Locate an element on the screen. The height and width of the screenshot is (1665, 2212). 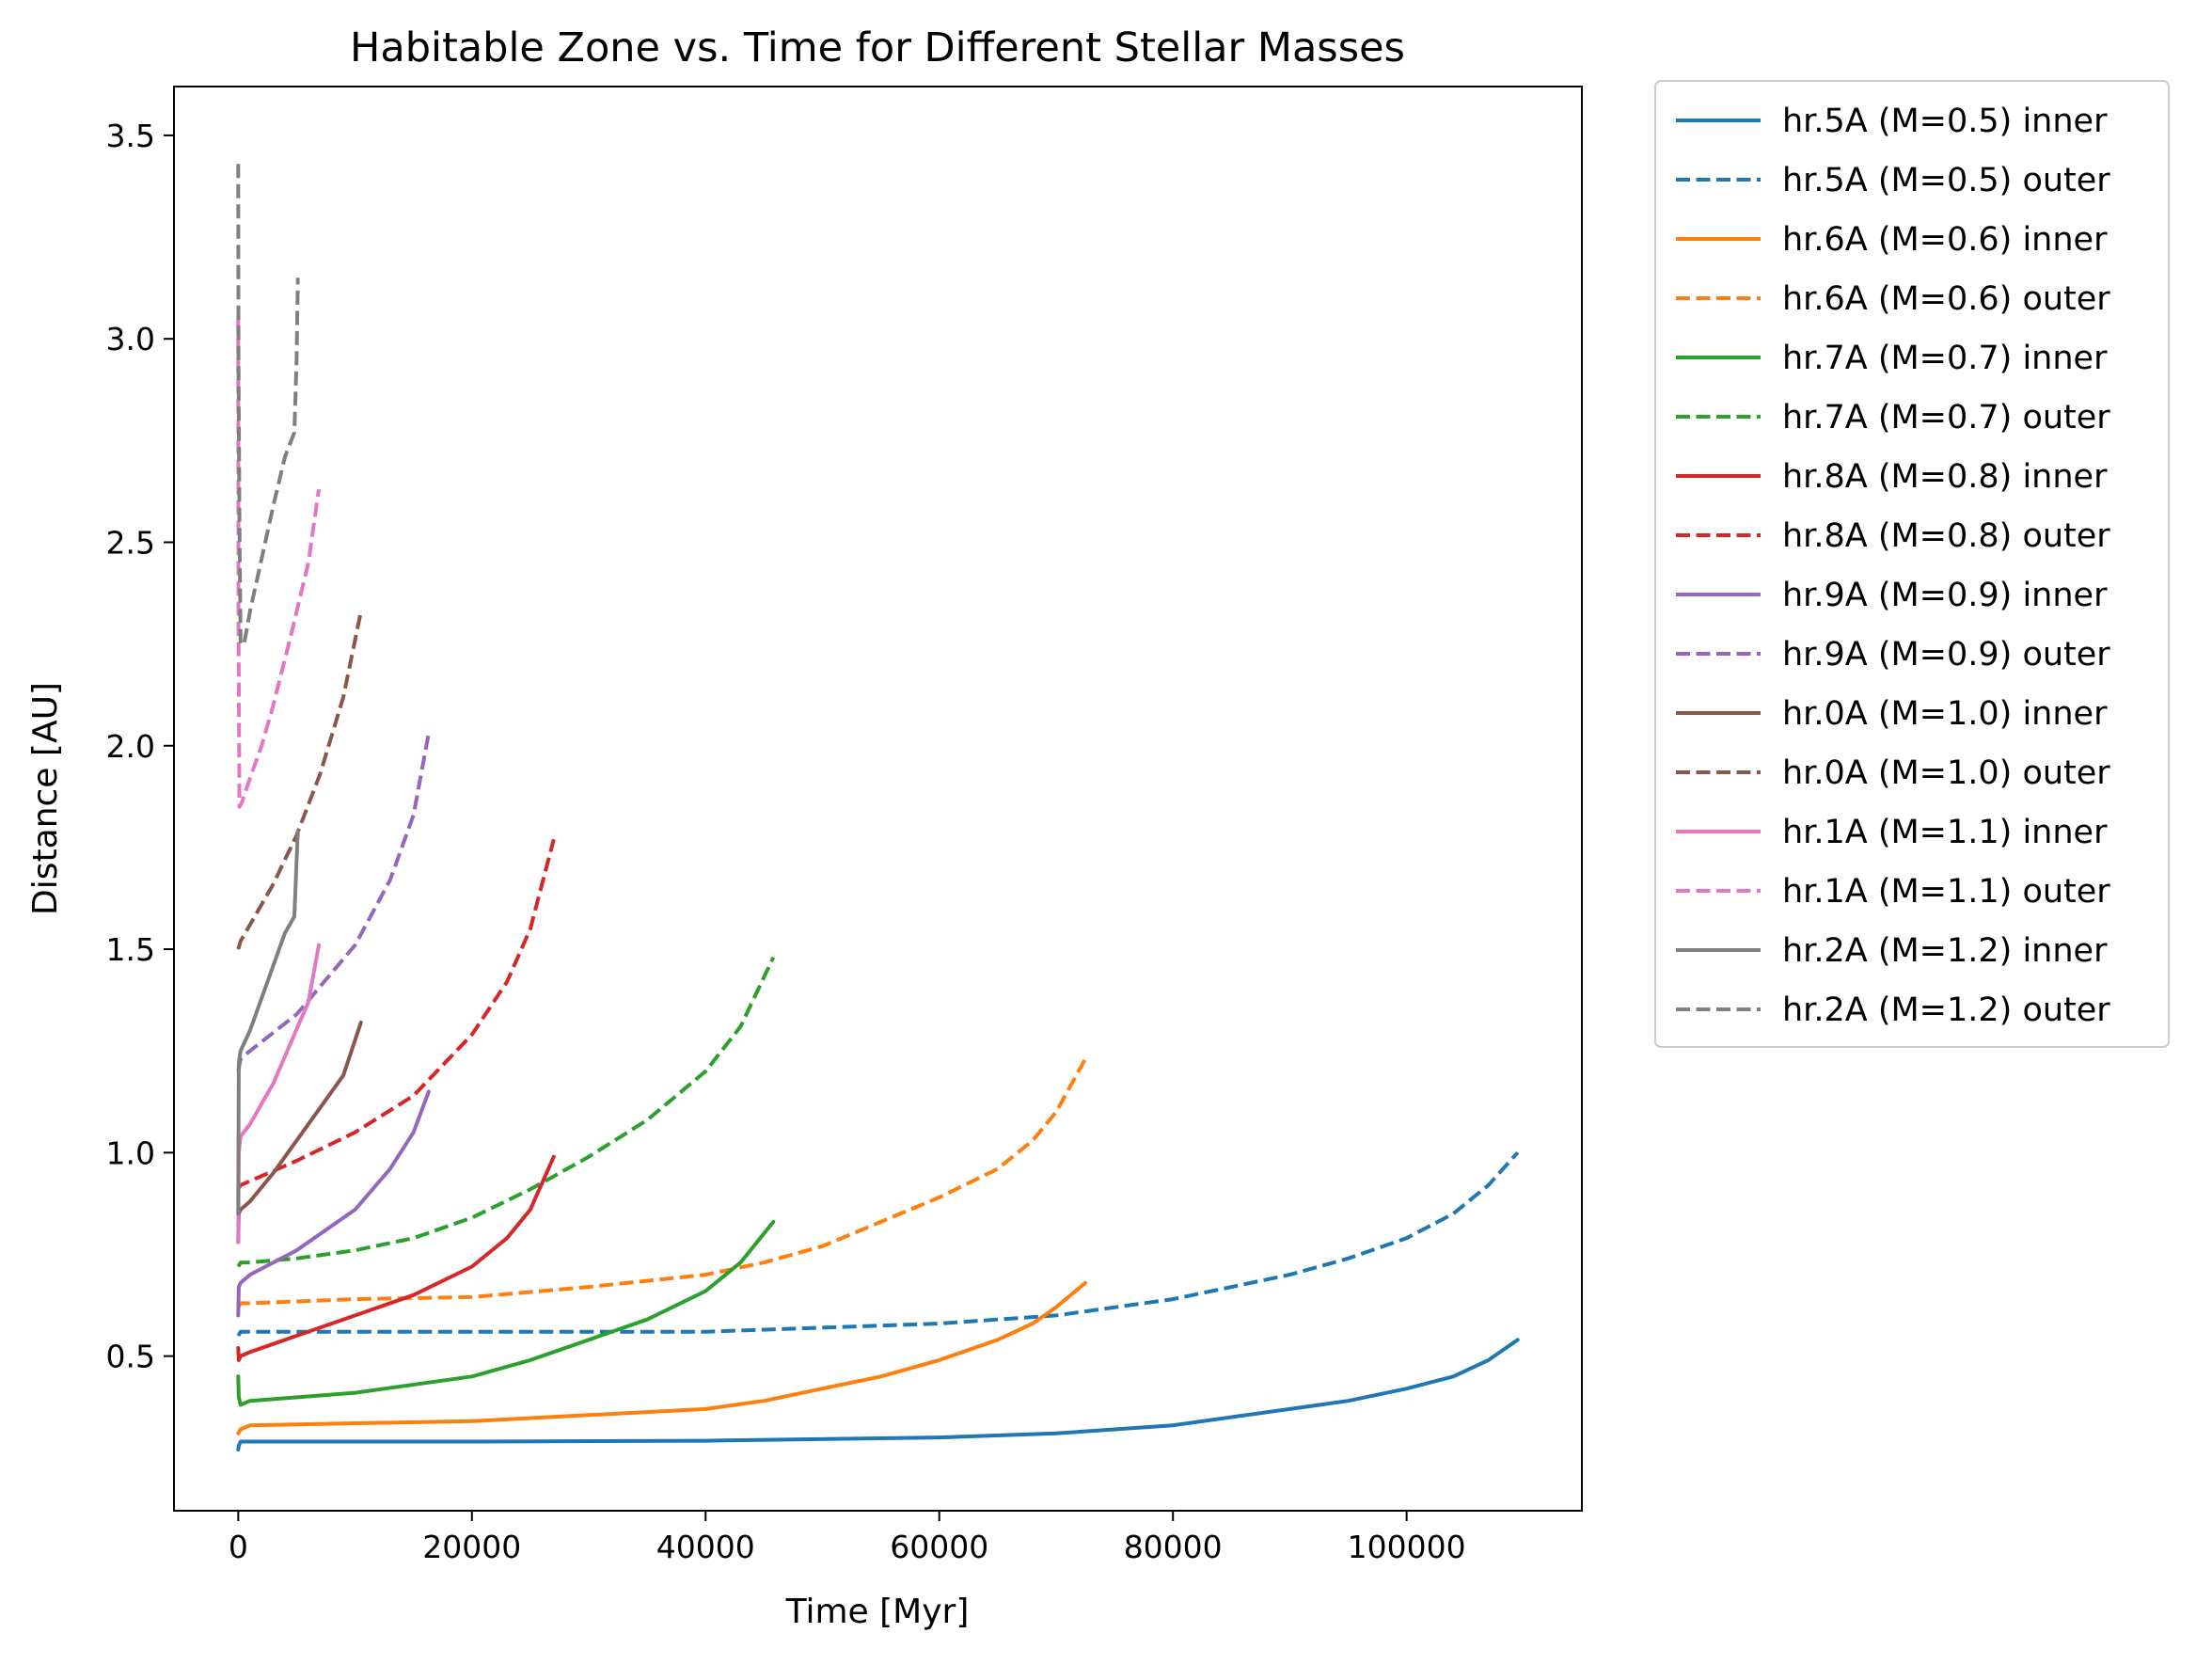
legend-label: hr.1A (M=1.1) outer is located at coordinates (1946, 892).